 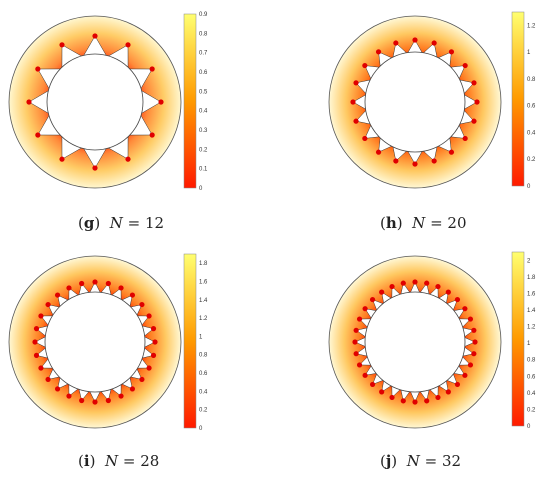 What do you see at coordinates (421, 461) in the screenshot?
I see `caption-j: (j) N = 32` at bounding box center [421, 461].